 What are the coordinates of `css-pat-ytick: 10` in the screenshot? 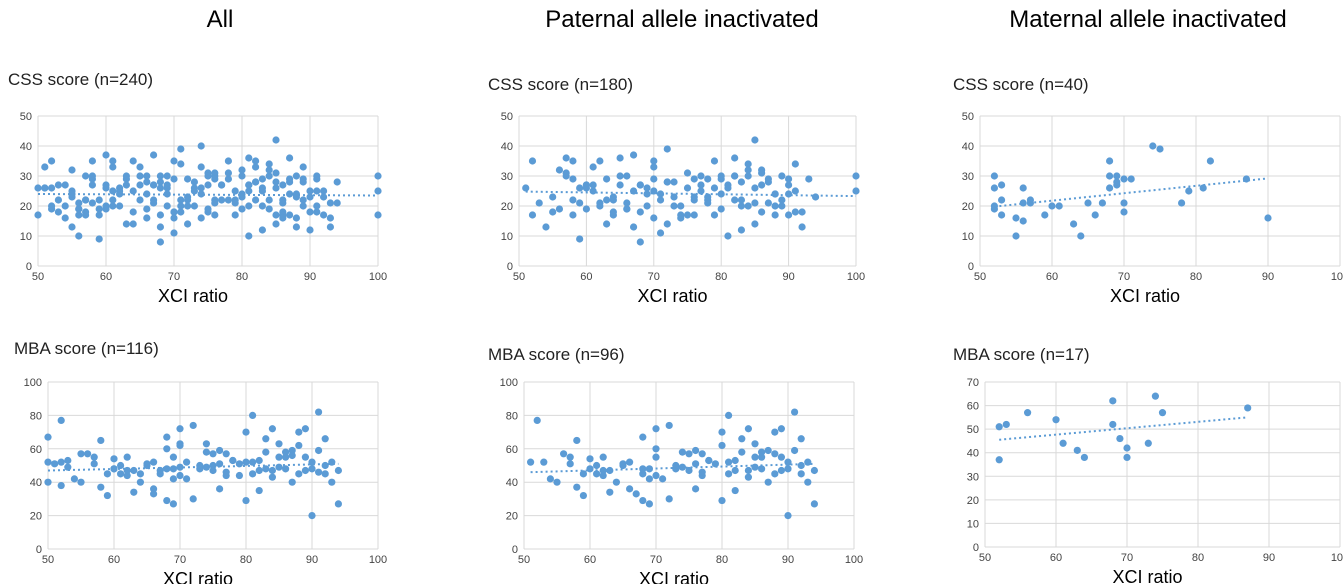 It's located at (507, 237).